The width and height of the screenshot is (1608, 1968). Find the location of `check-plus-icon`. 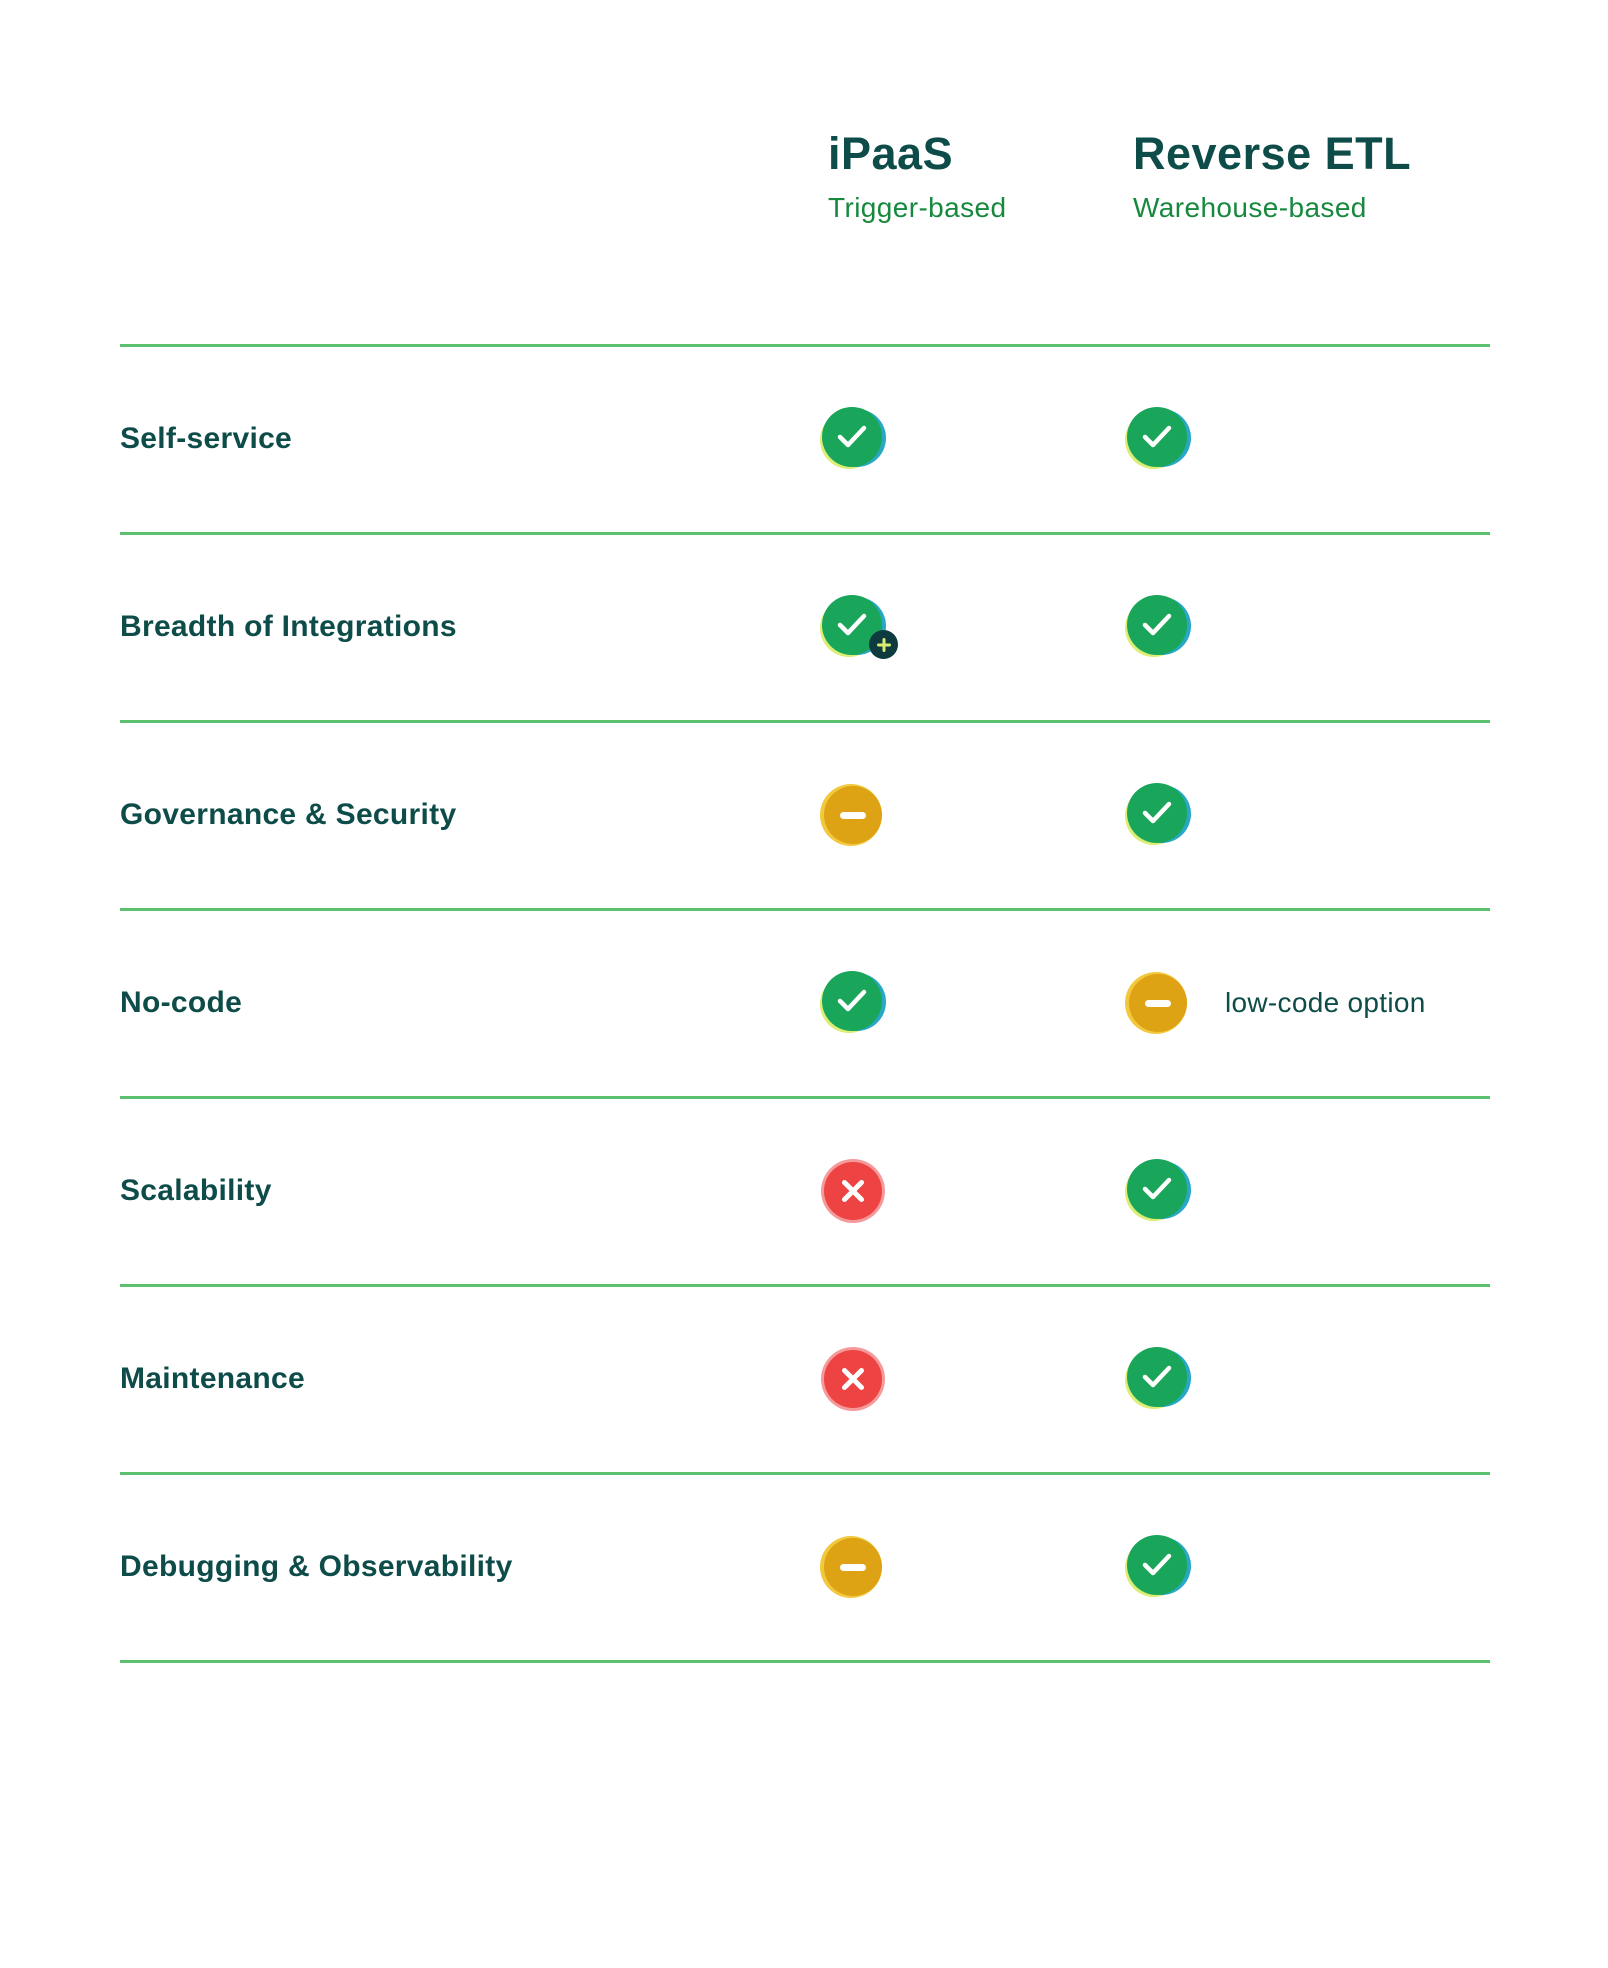

check-plus-icon is located at coordinates (859, 627).